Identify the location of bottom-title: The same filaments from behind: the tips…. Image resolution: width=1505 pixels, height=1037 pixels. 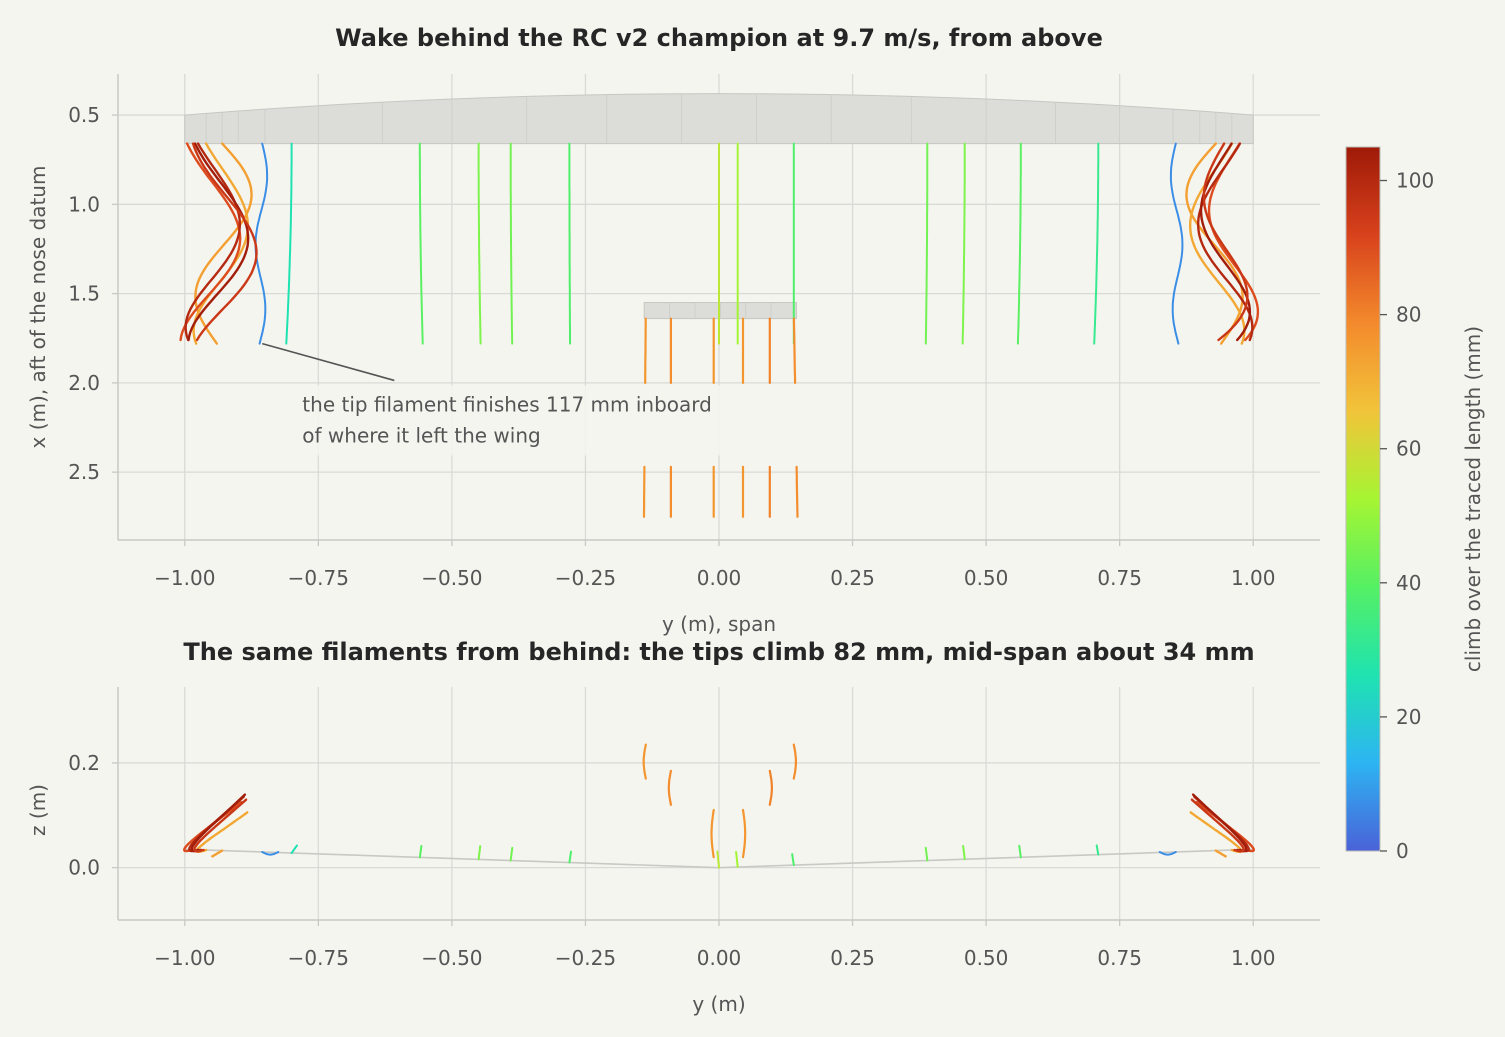
(718, 652).